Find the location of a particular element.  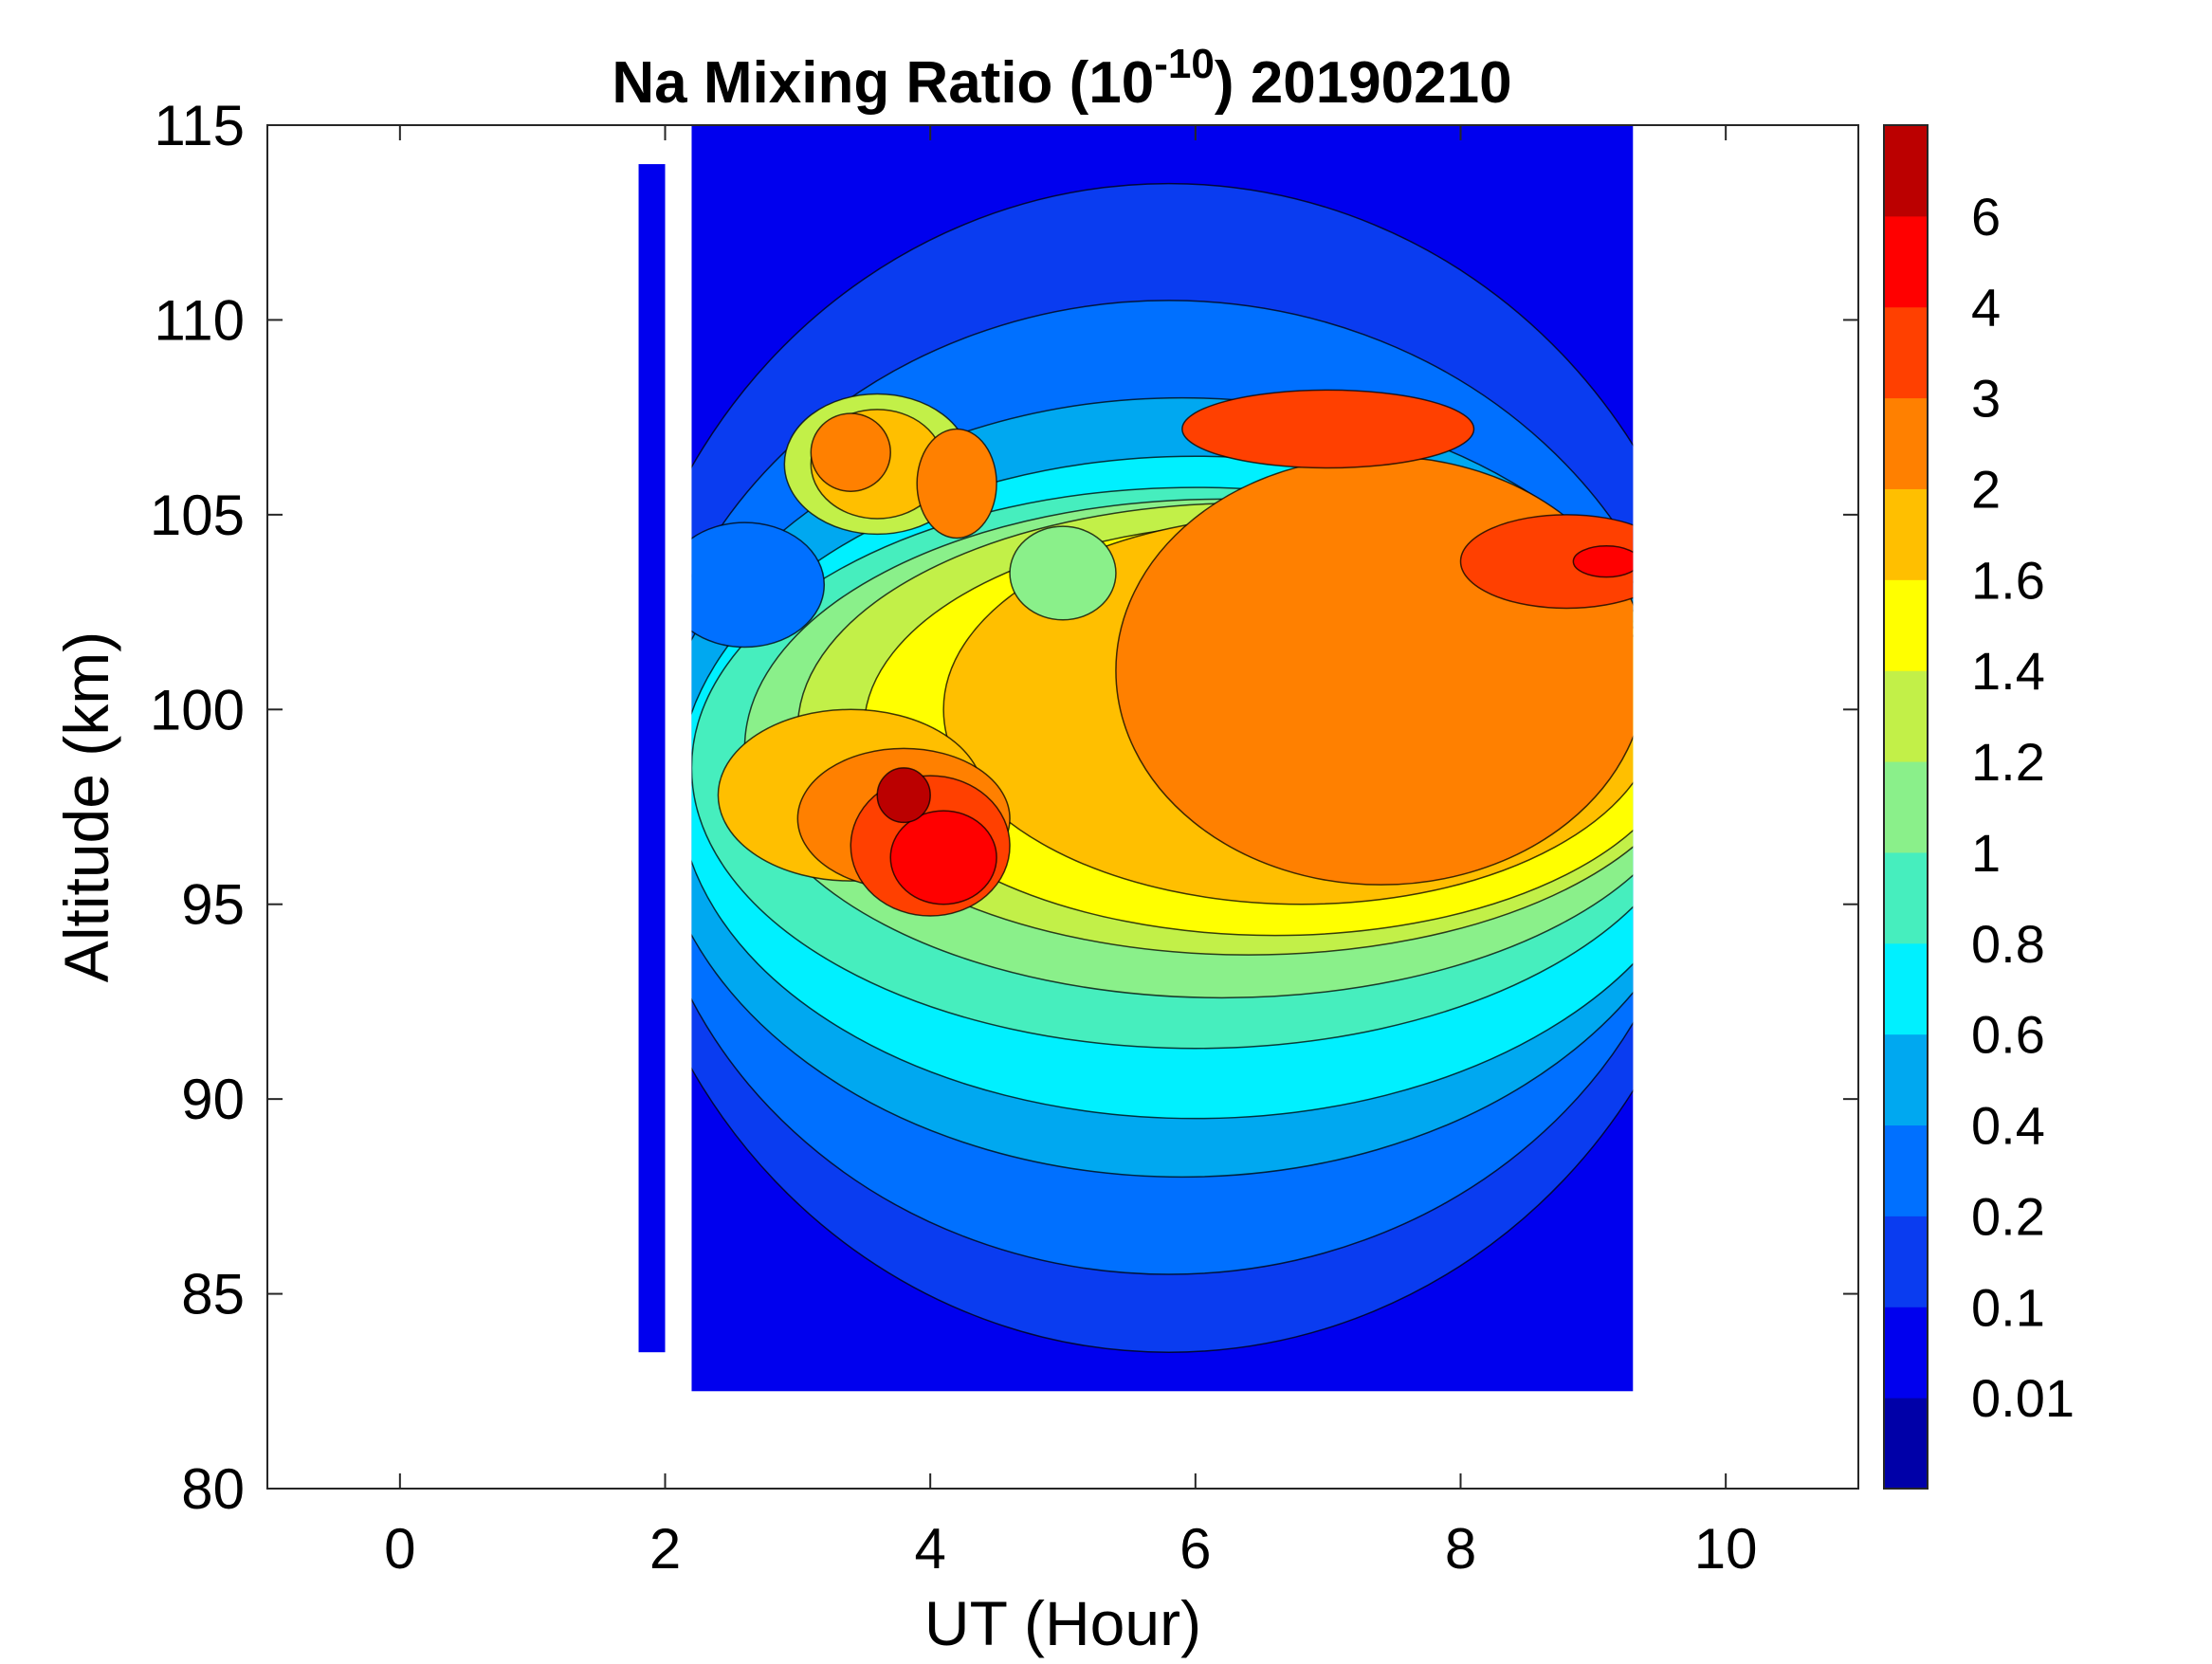

y-tick-label: 80 is located at coordinates (213, 1489).